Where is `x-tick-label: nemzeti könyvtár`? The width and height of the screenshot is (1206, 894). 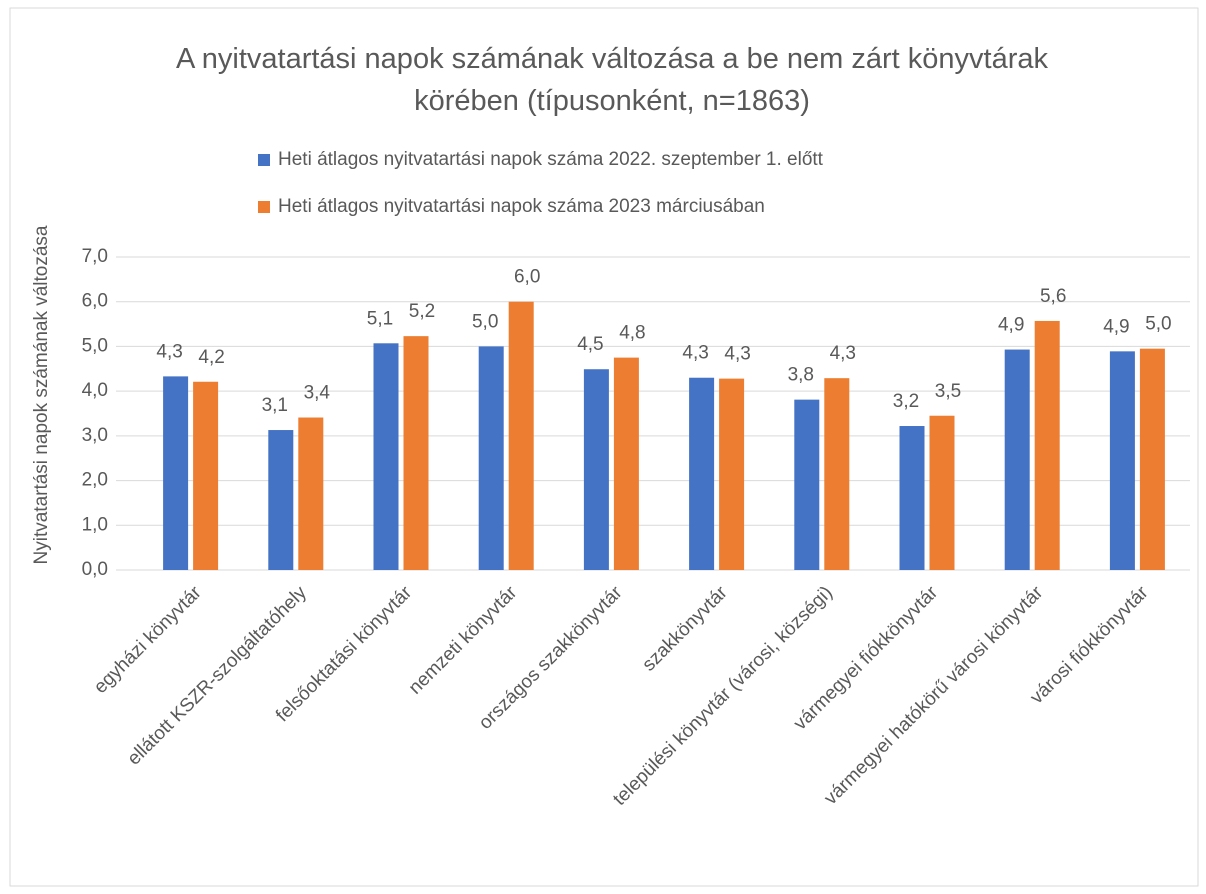 x-tick-label: nemzeti könyvtár is located at coordinates (463, 640).